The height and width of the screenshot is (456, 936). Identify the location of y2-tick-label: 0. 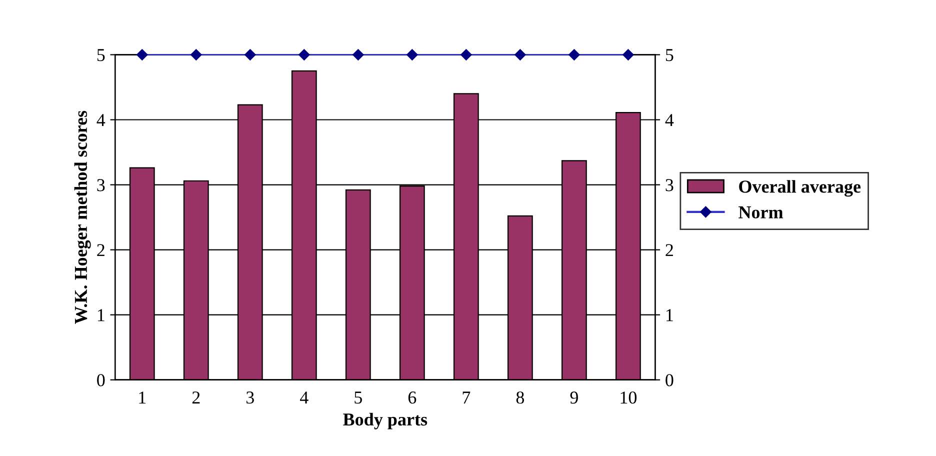
(670, 380).